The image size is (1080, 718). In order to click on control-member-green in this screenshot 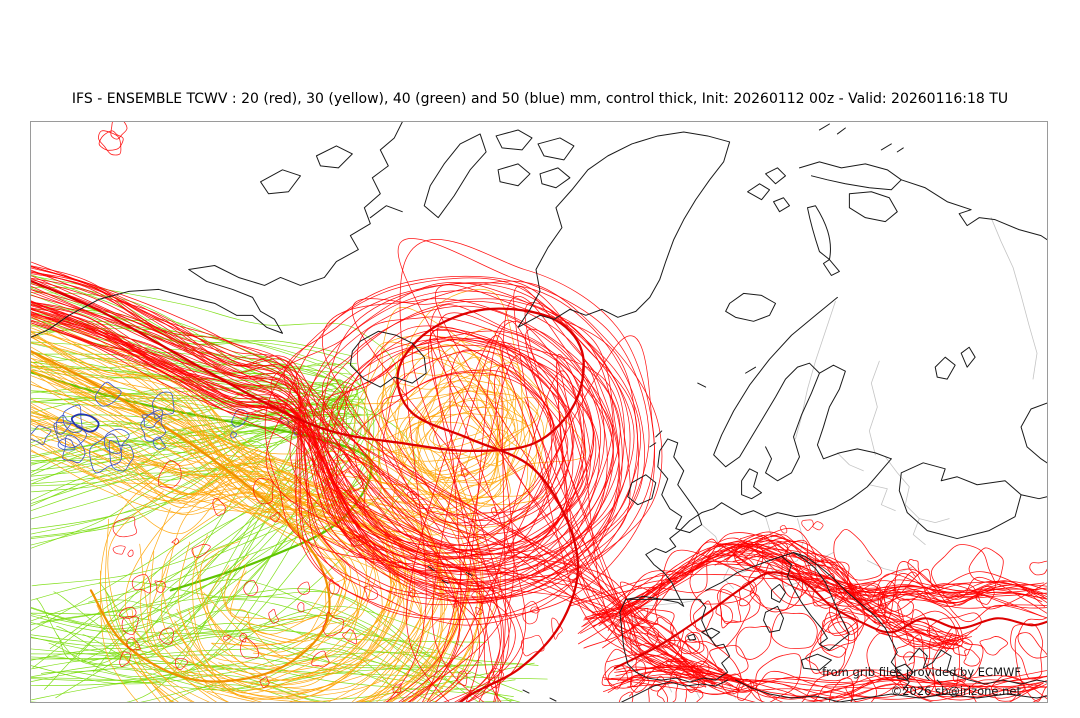, I will do `click(202, 481)`.